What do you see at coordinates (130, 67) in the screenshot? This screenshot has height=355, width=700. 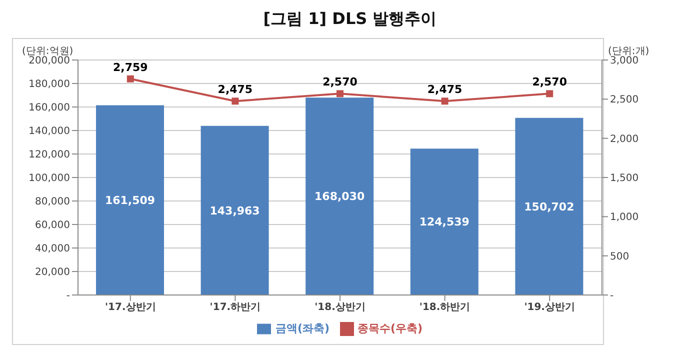 I see `data-label: 2,759` at bounding box center [130, 67].